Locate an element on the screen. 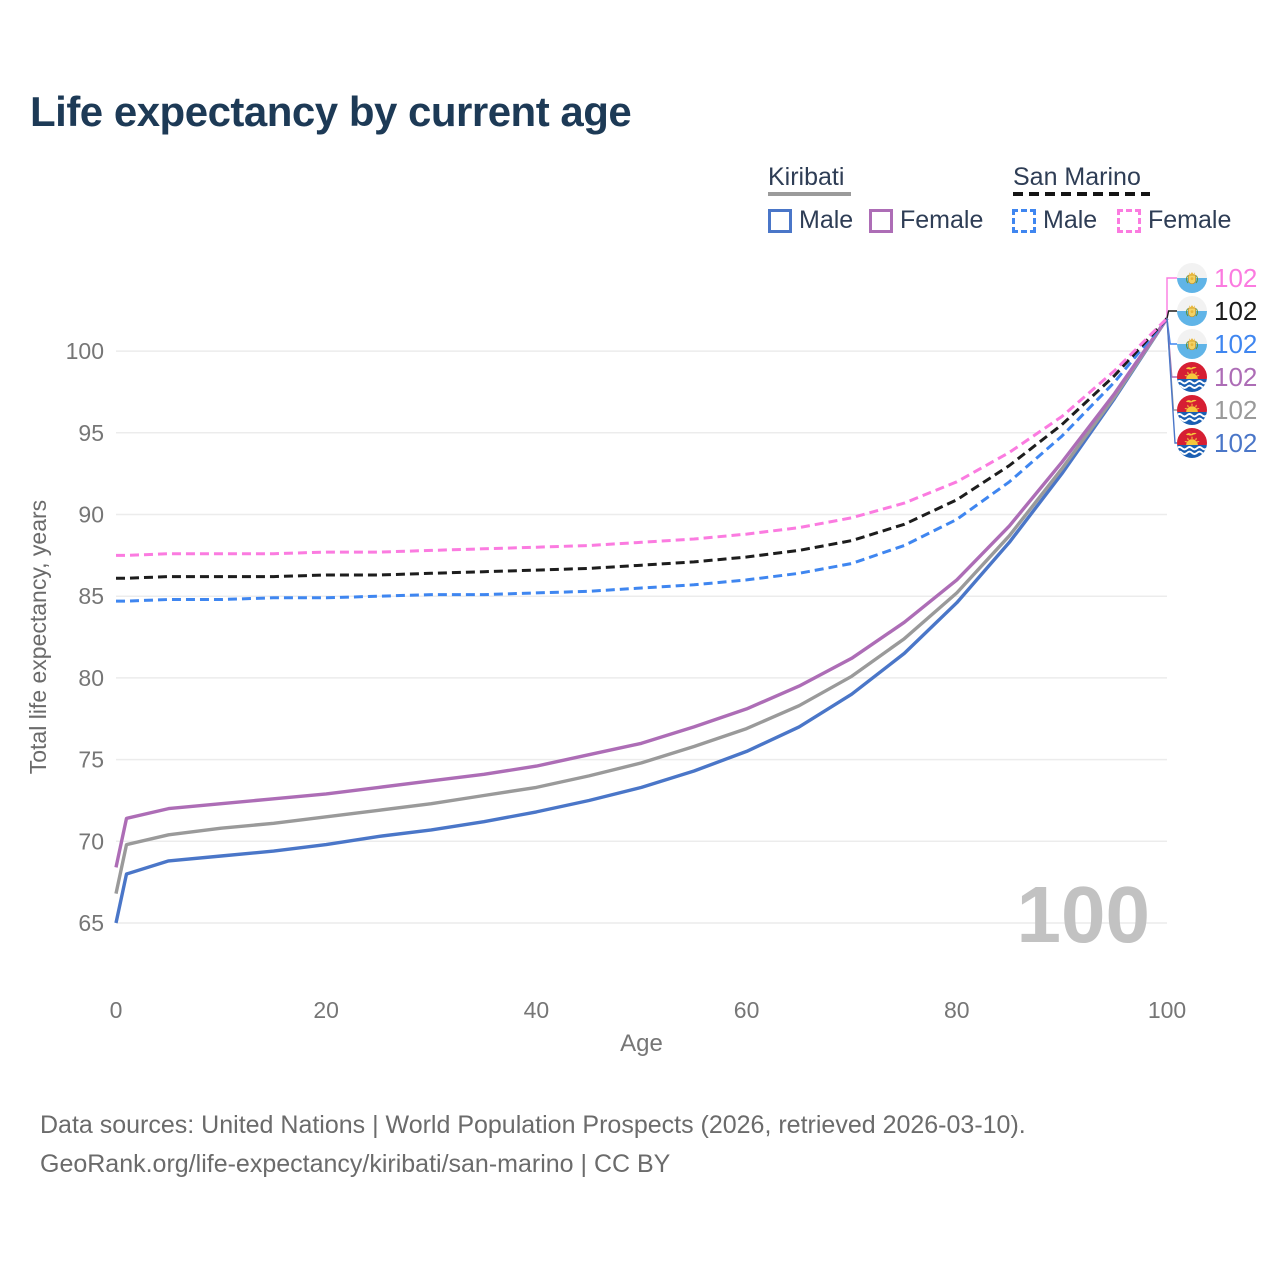 The width and height of the screenshot is (1280, 1280). y-tick-label: 90 is located at coordinates (91, 515).